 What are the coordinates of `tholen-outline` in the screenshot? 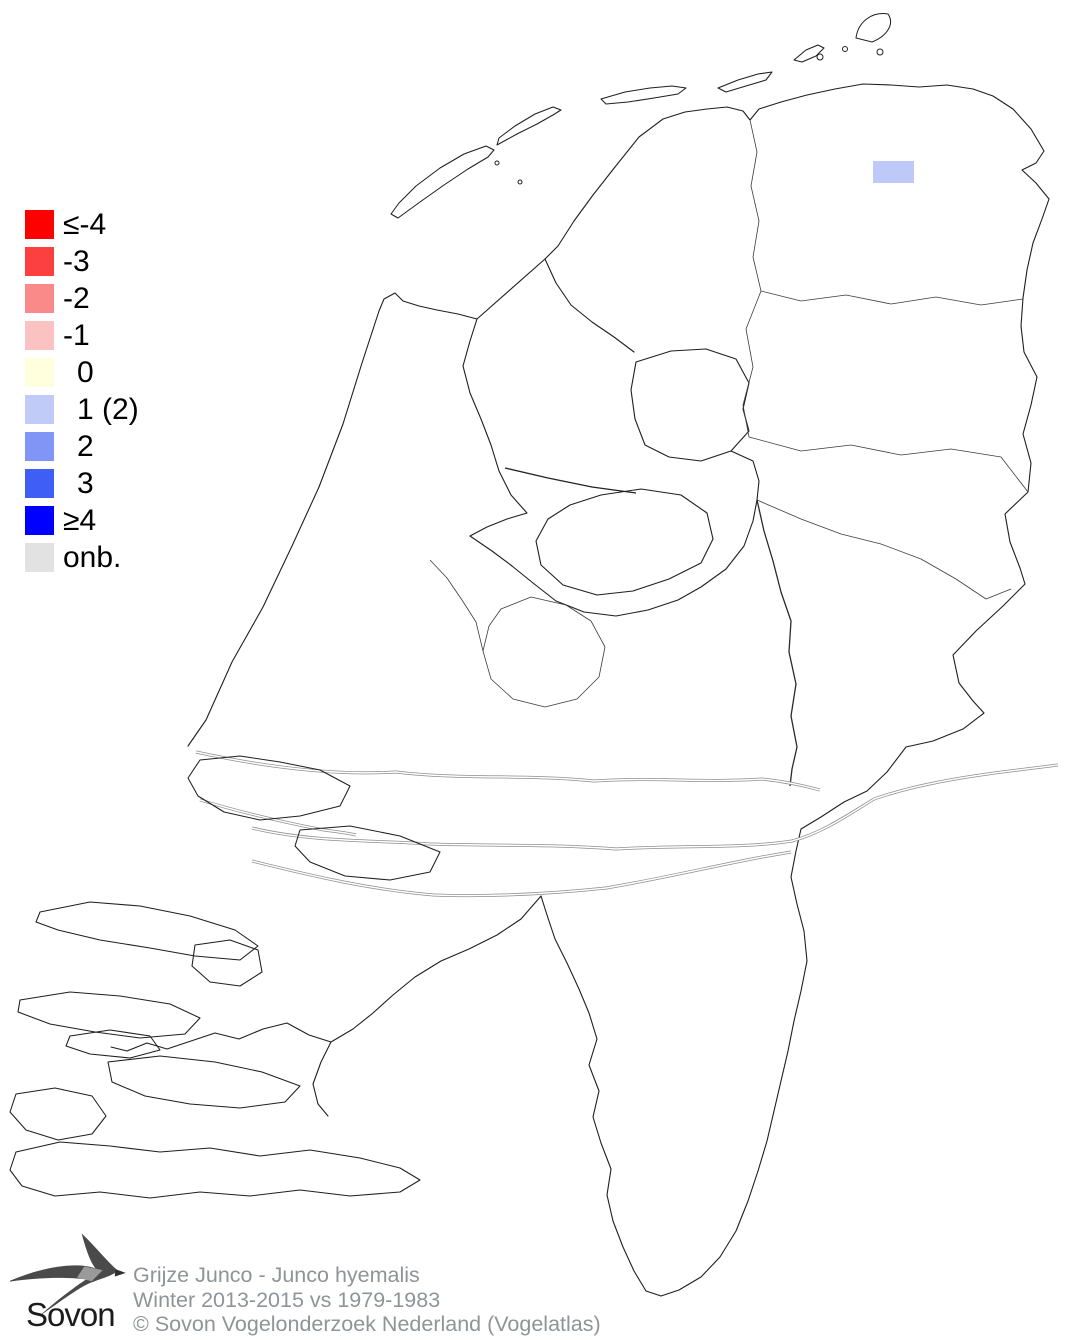 It's located at (227, 963).